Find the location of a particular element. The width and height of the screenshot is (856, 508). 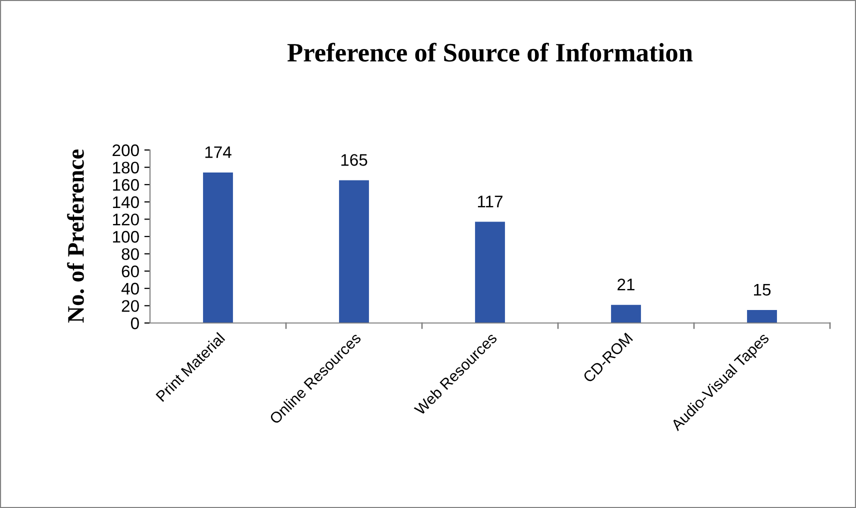

data-label: 165 is located at coordinates (354, 160).